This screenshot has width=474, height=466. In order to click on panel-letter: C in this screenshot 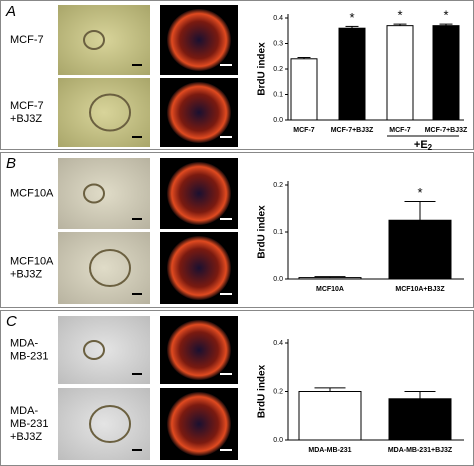, I will do `click(11, 321)`.